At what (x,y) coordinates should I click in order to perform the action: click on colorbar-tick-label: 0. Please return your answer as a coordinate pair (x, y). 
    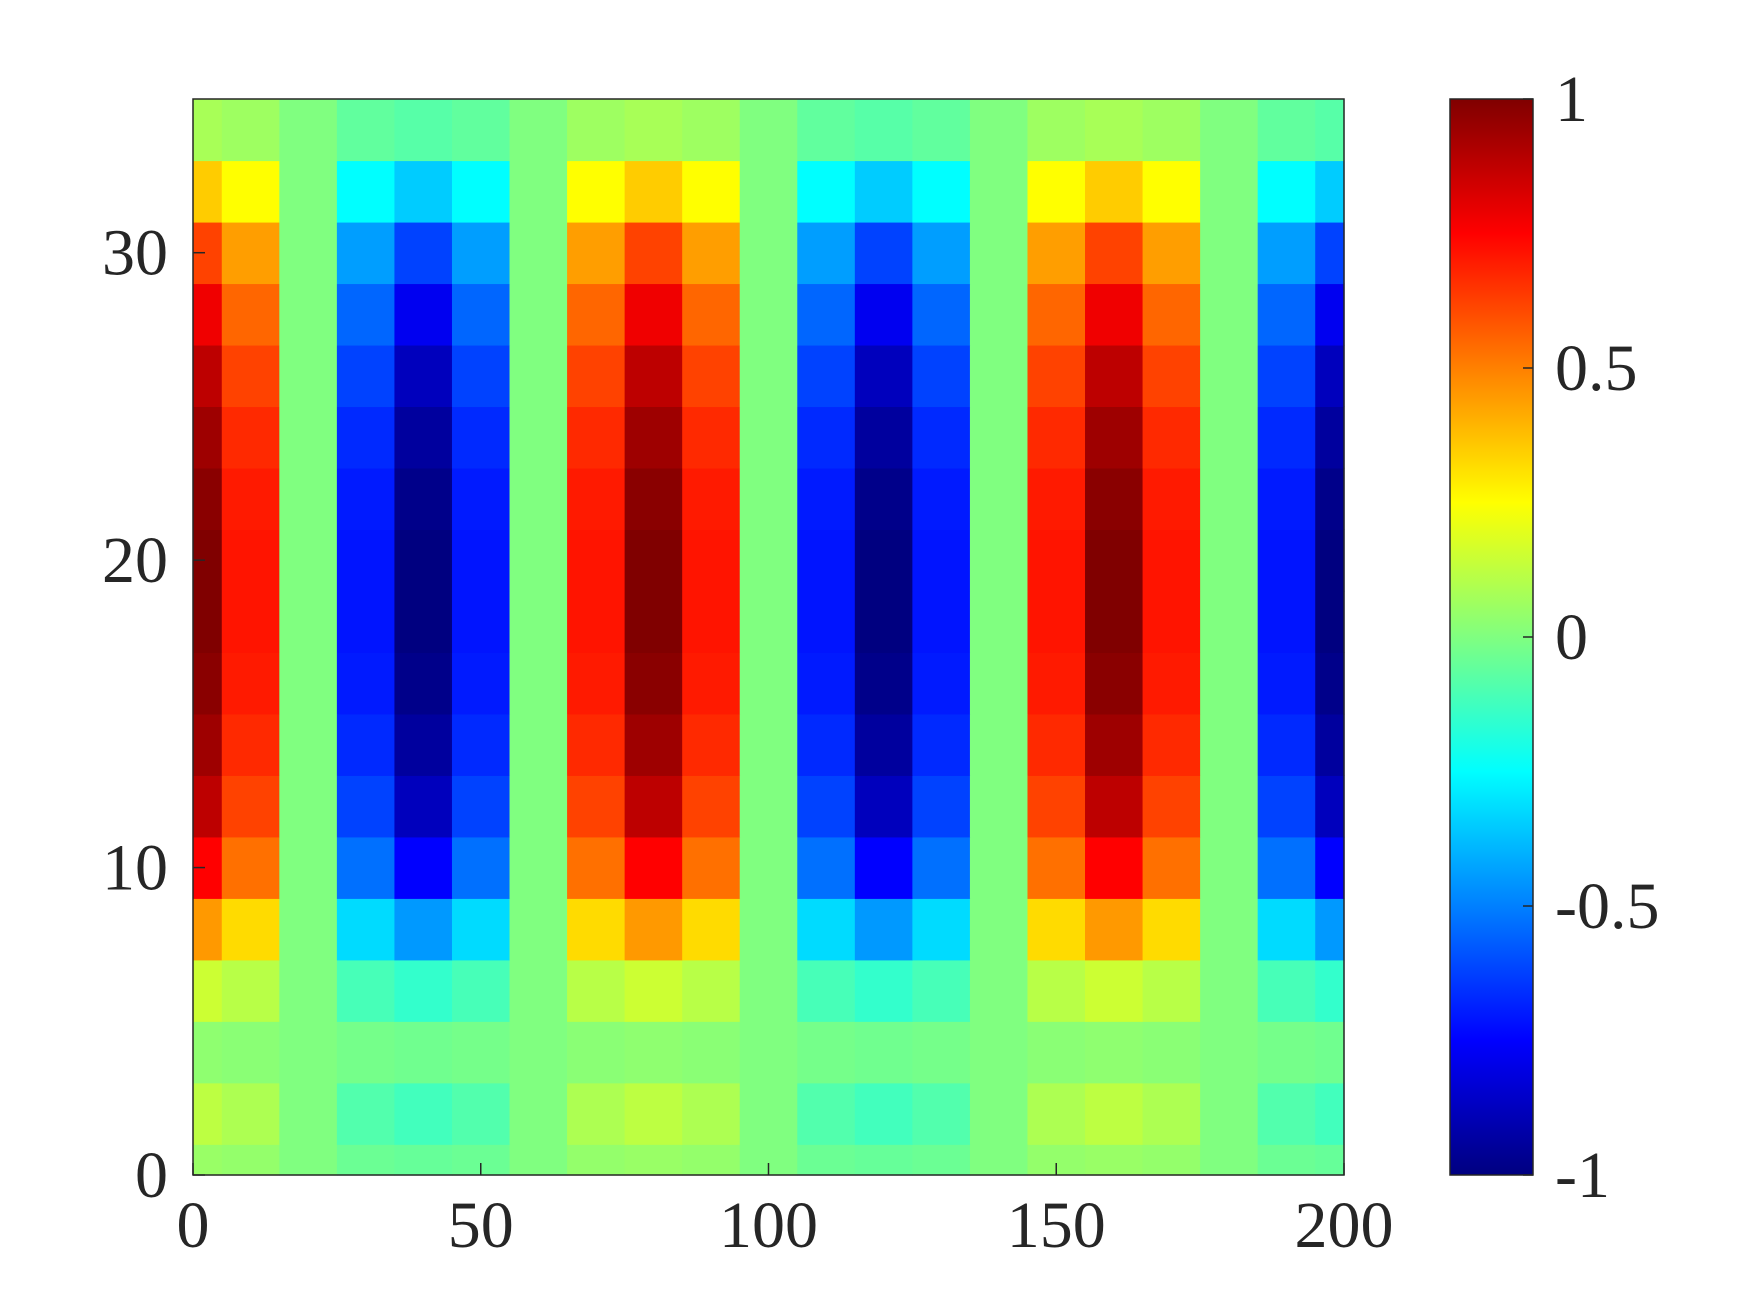
    Looking at the image, I should click on (1571, 637).